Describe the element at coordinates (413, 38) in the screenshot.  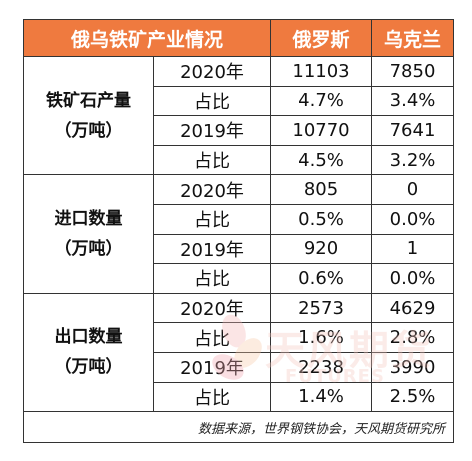
I see `header-ukraine: 乌克兰` at that location.